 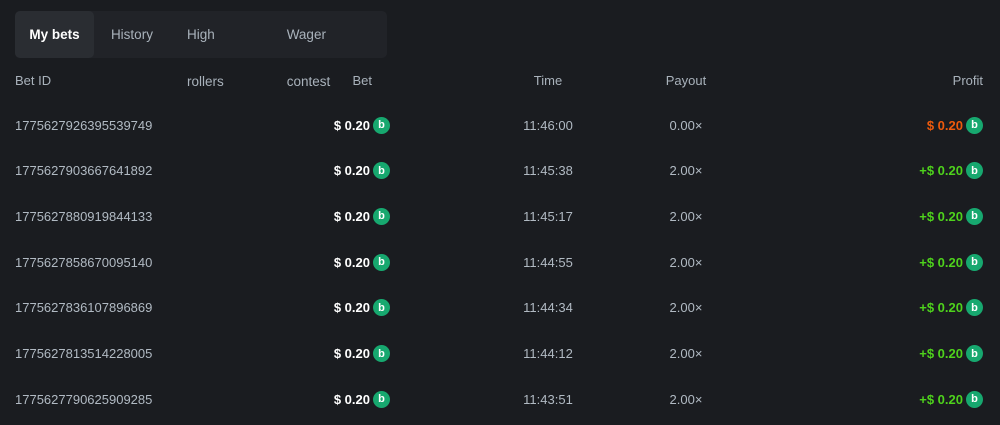 What do you see at coordinates (131, 34) in the screenshot?
I see `tab-history: History` at bounding box center [131, 34].